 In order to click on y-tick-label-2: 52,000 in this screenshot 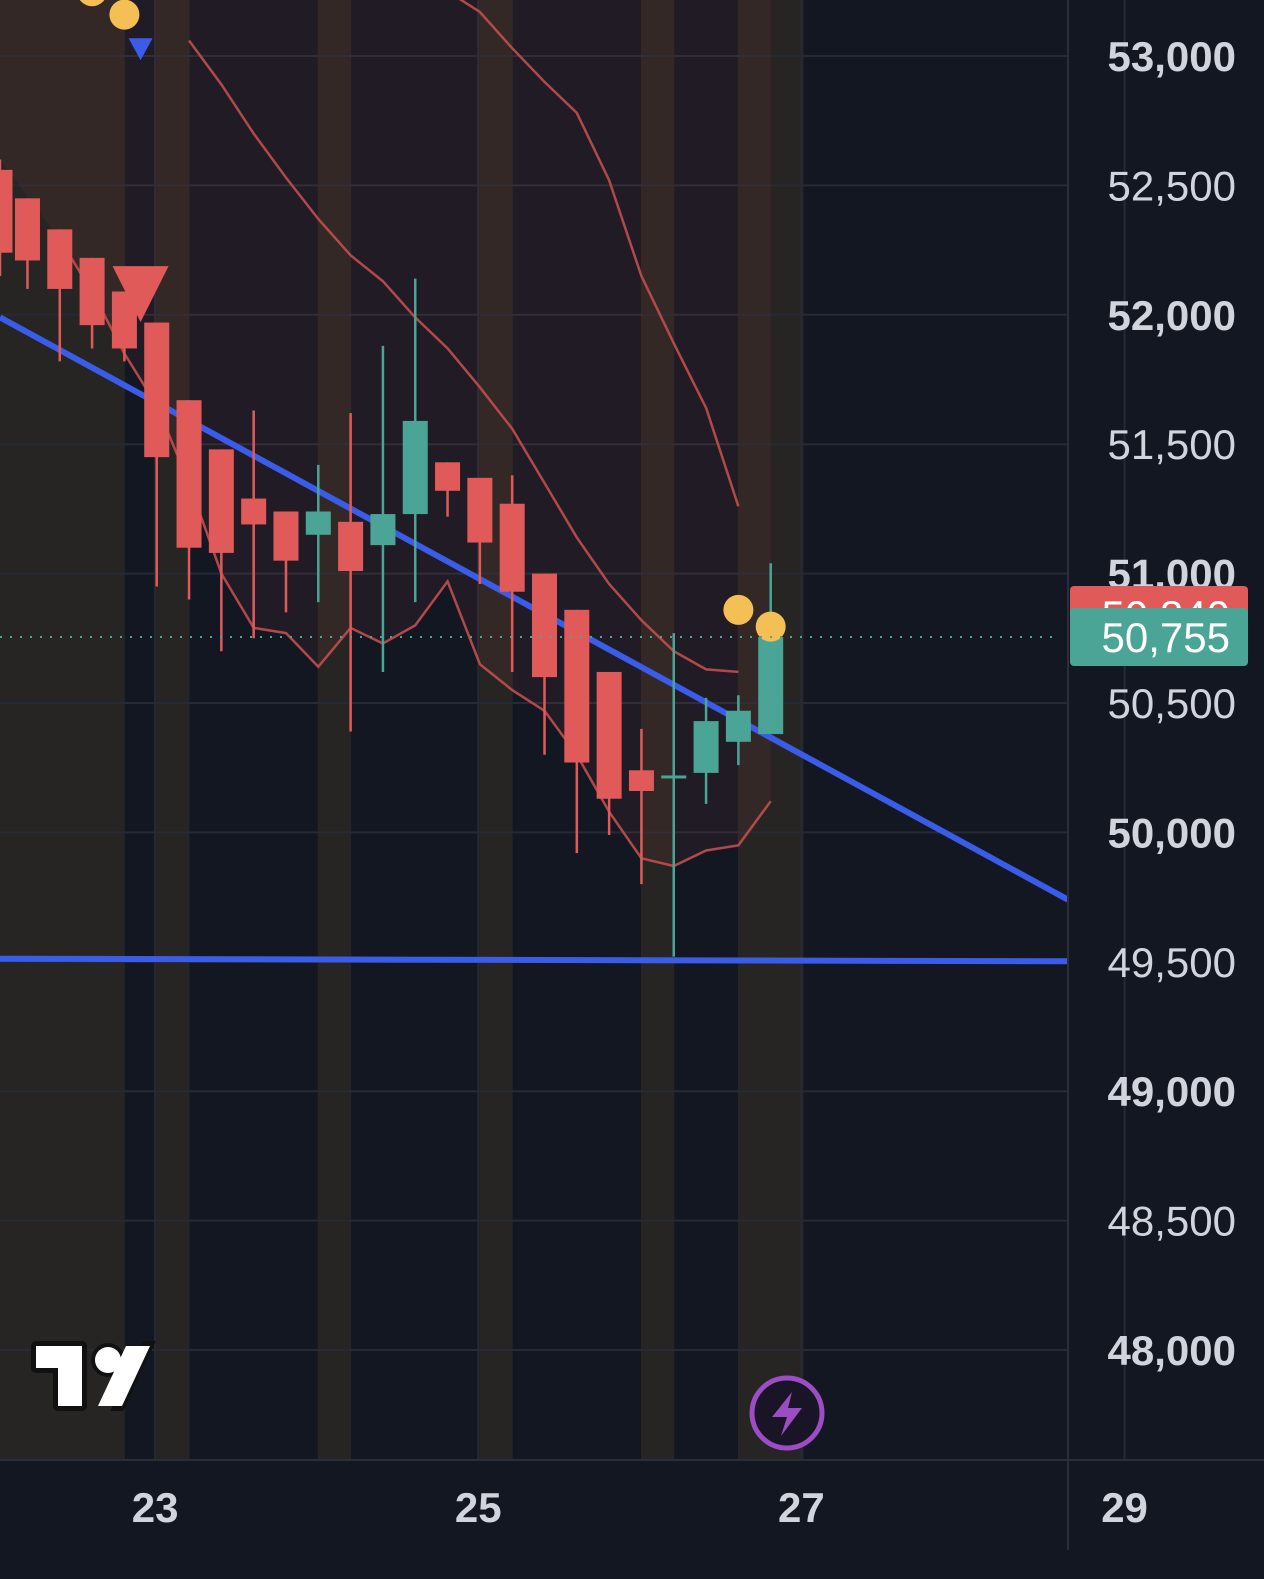, I will do `click(1172, 315)`.